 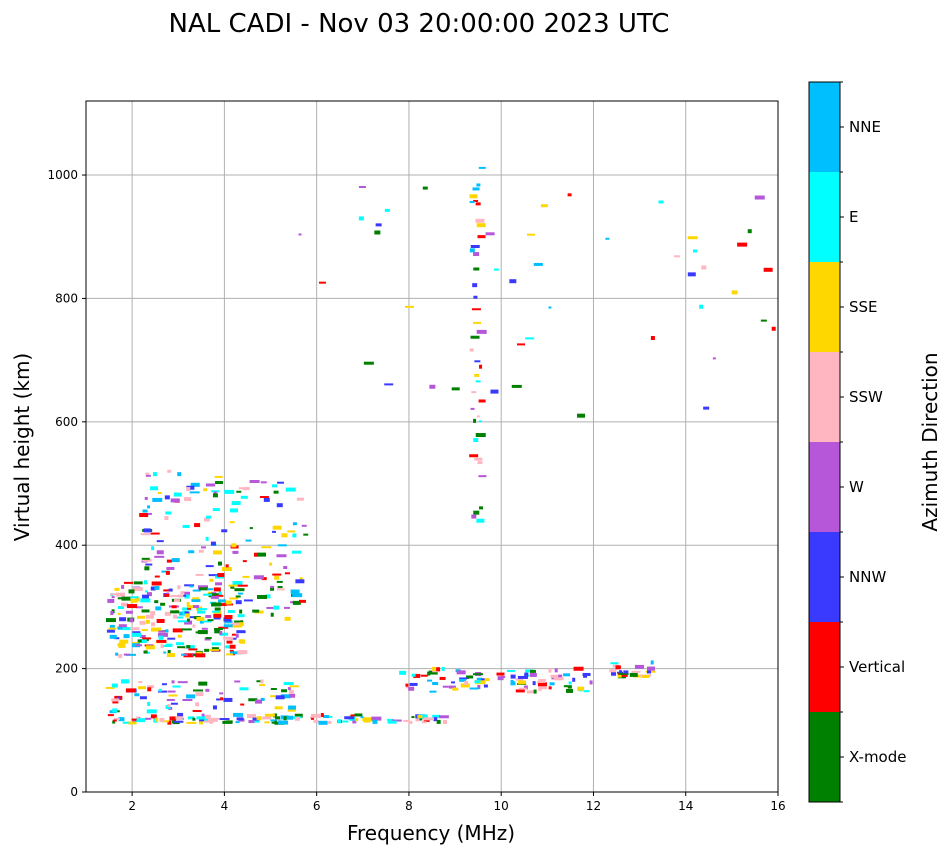 I want to click on chart-title: NAL CADI - Nov 03 20:00:00 2023 UTC, so click(x=419, y=24).